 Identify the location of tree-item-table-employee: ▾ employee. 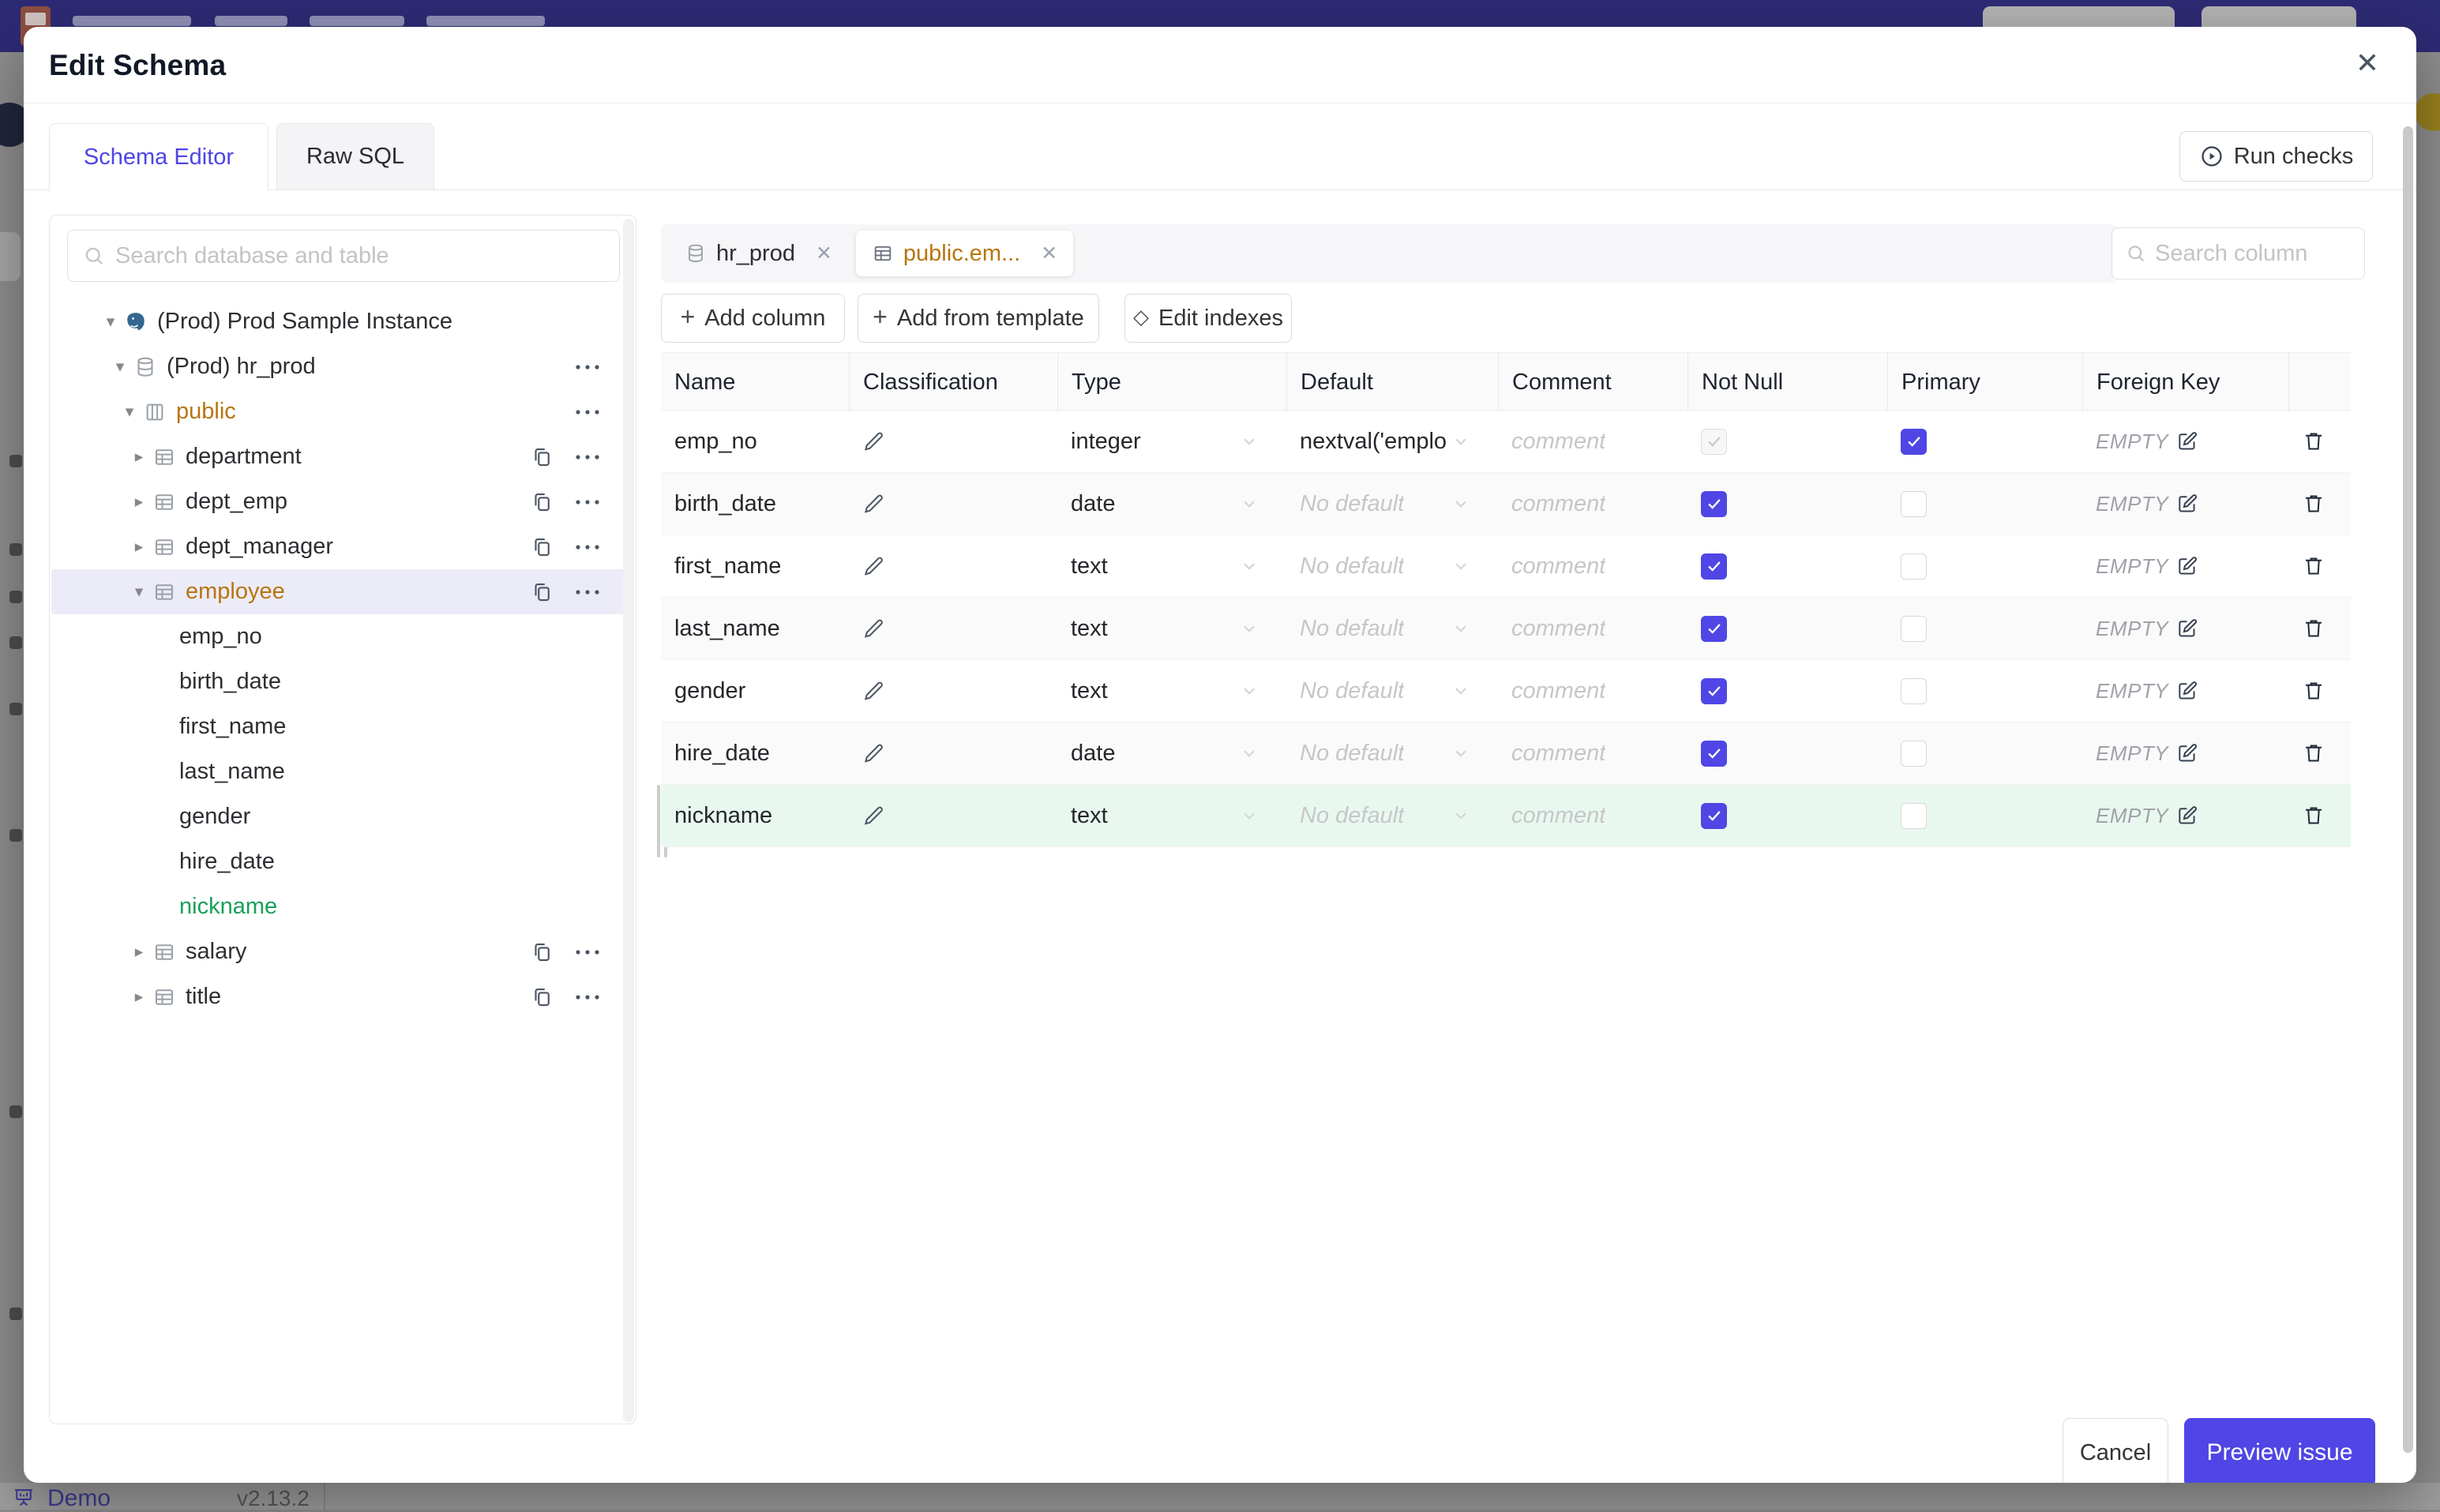
(338, 591).